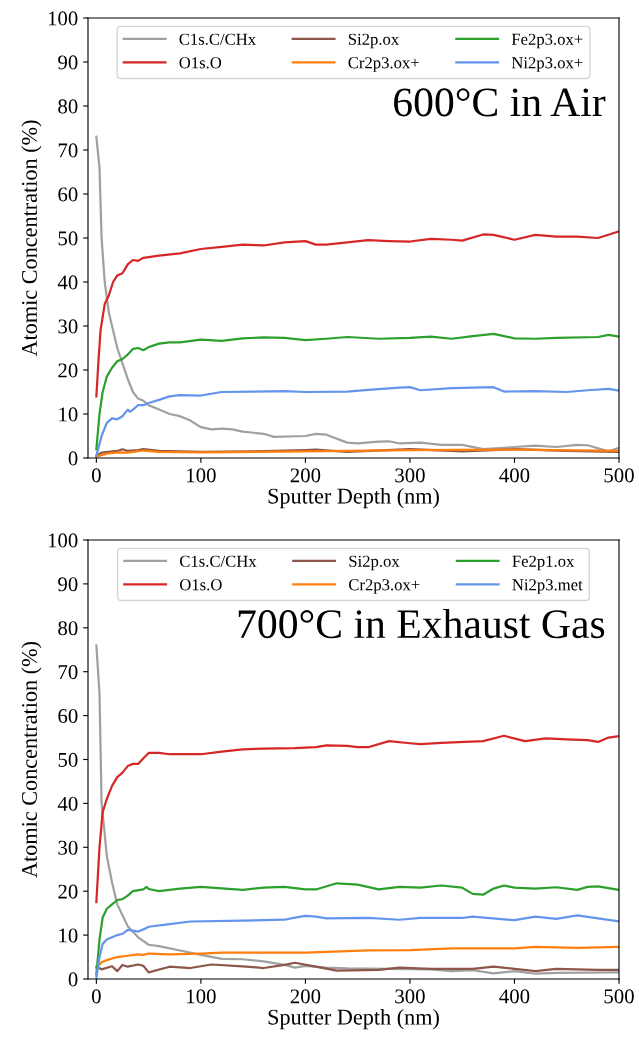 The image size is (639, 1044). What do you see at coordinates (547, 64) in the screenshot?
I see `legend-label: Ni2p3.ox+` at bounding box center [547, 64].